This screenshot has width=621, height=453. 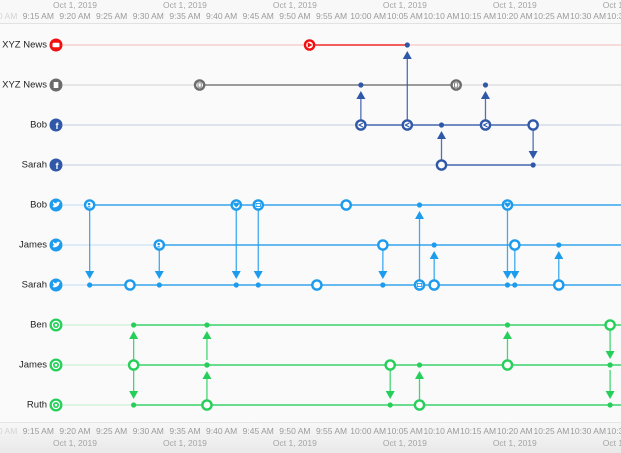 What do you see at coordinates (309, 45) in the screenshot?
I see `play-event` at bounding box center [309, 45].